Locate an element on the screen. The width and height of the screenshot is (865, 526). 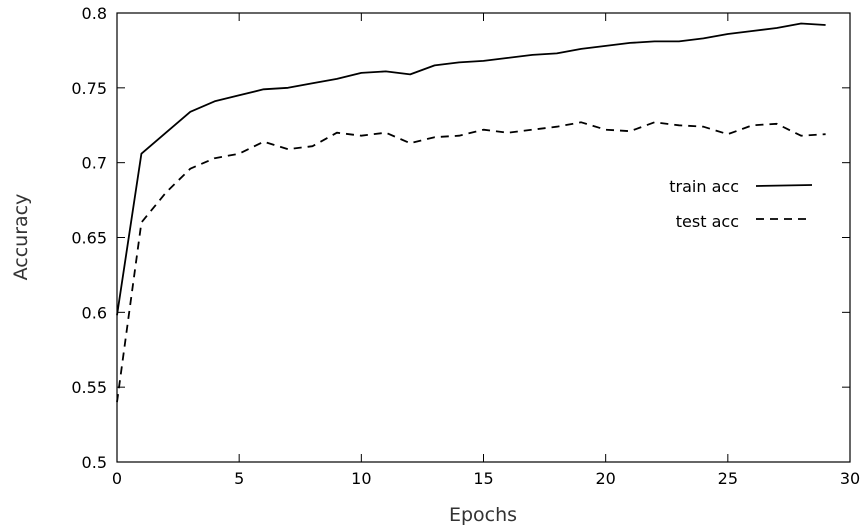
y-tick-label: 0.65 is located at coordinates (89, 238).